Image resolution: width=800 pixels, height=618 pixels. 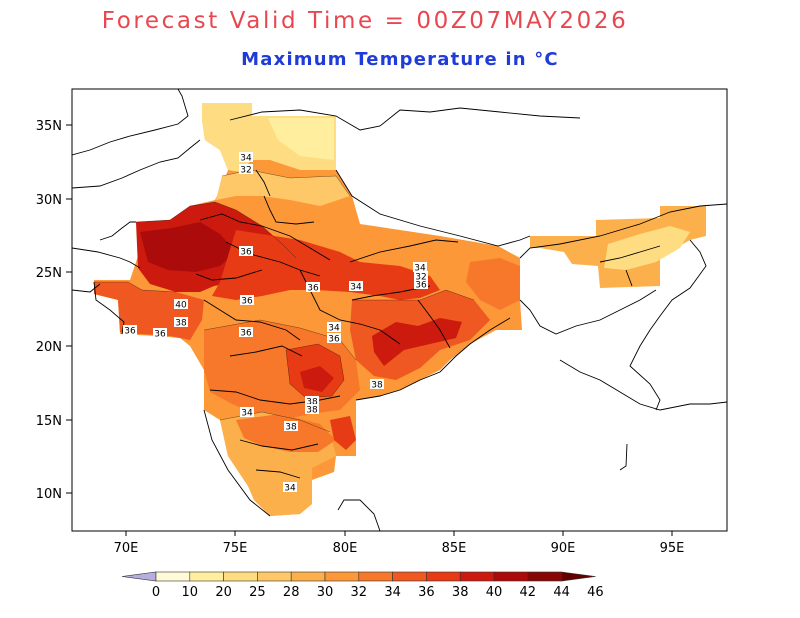 I want to click on colorbar-label: 28, so click(x=291, y=592).